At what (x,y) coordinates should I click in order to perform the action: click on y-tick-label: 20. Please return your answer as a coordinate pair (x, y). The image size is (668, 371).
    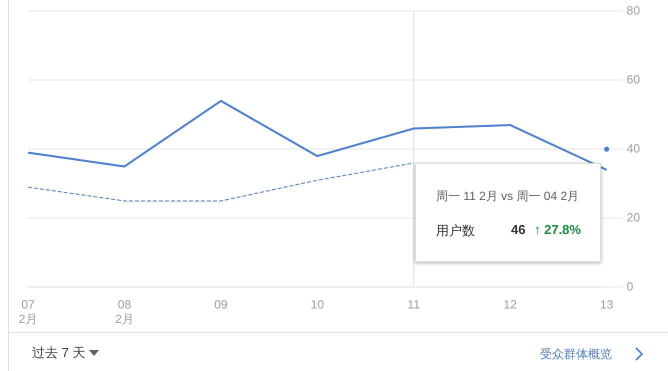
    Looking at the image, I should click on (633, 217).